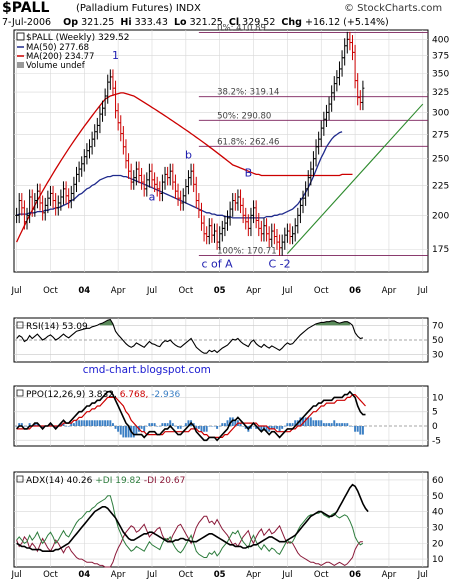 This screenshot has width=459, height=580. I want to click on ppo-title: PPO(12,26,9) 3.832, 6.768, -2.936, so click(103, 395).